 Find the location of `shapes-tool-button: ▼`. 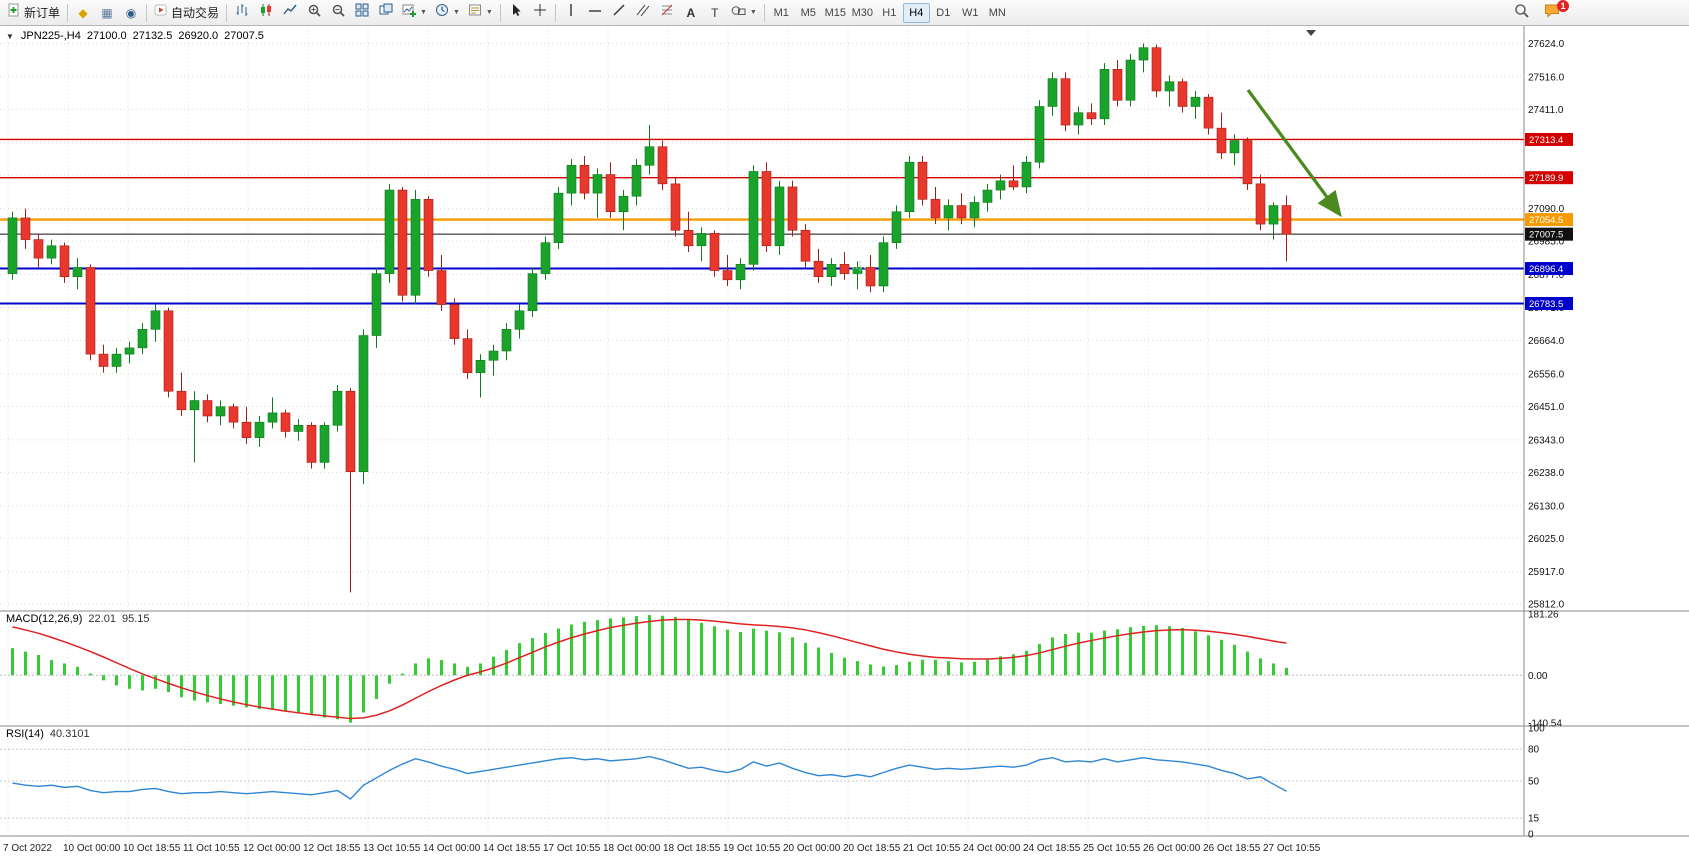

shapes-tool-button: ▼ is located at coordinates (744, 13).